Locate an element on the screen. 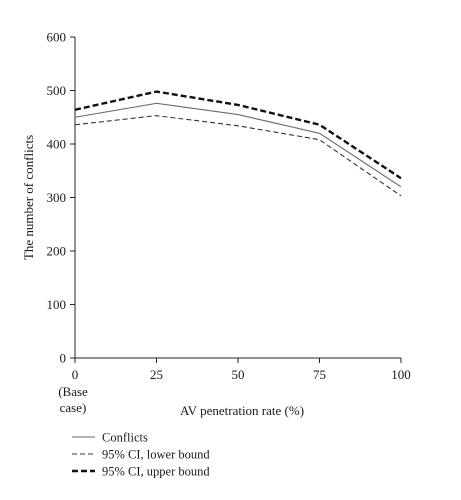 The height and width of the screenshot is (500, 461). y-tick-label: 300 is located at coordinates (57, 197).